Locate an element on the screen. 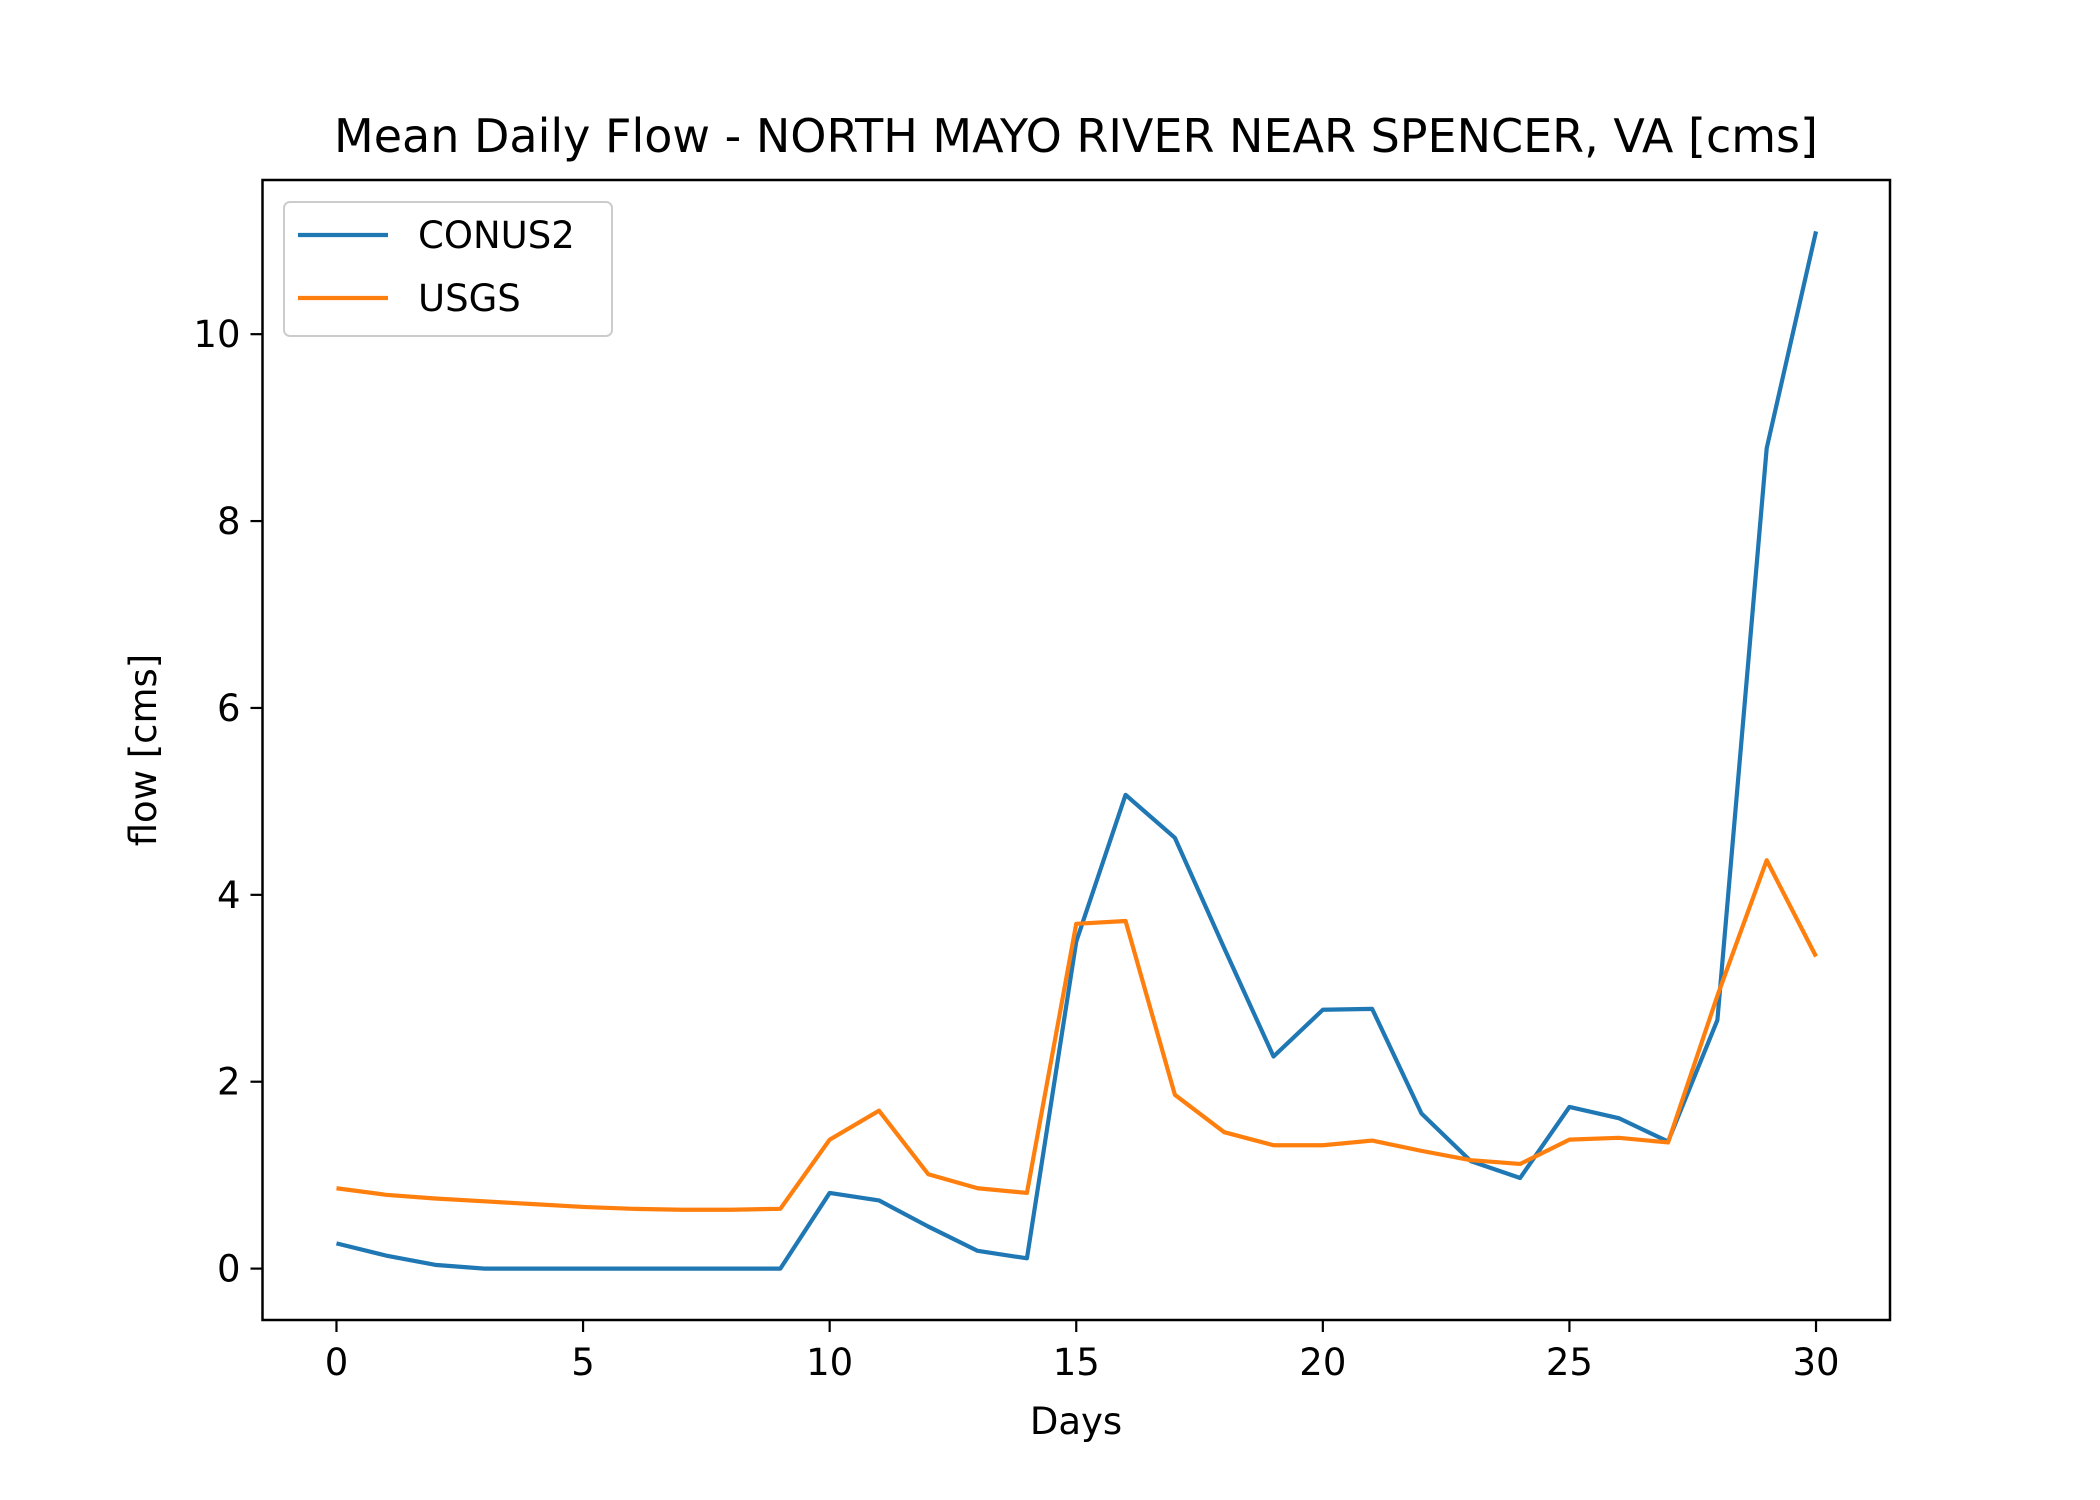 The height and width of the screenshot is (1500, 2100). legend-label-conus2: CONUS2 is located at coordinates (496, 235).